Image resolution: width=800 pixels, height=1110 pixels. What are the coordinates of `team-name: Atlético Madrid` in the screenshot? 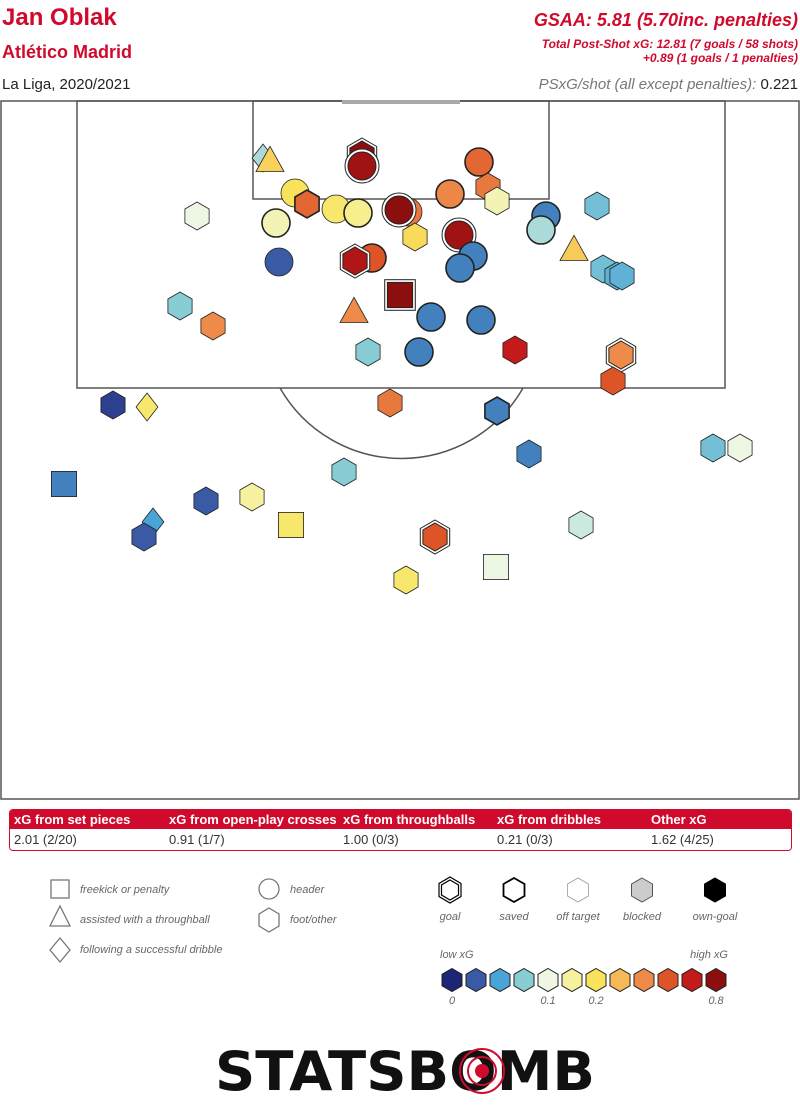 It's located at (67, 52).